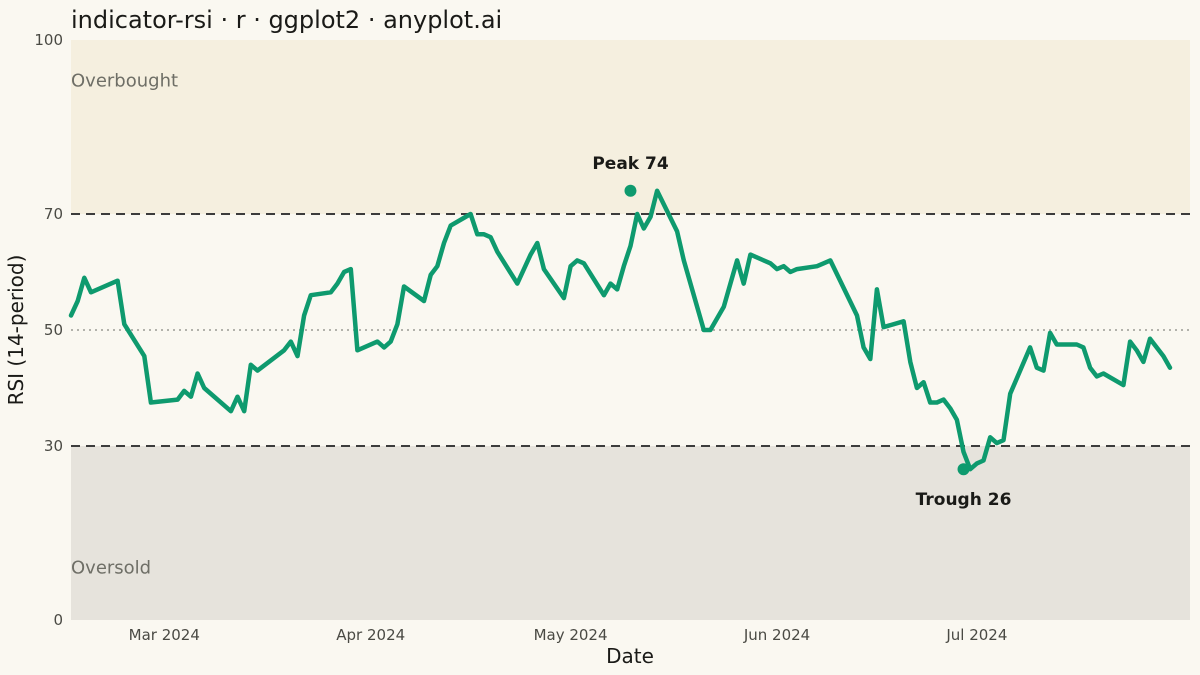  What do you see at coordinates (53, 330) in the screenshot?
I see `y-tick-label: 50` at bounding box center [53, 330].